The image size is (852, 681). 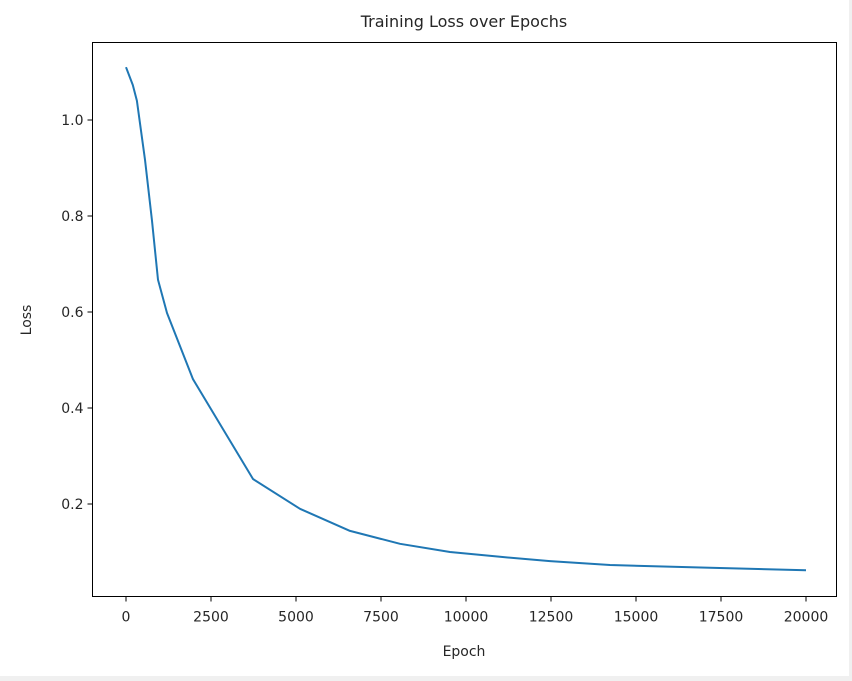 What do you see at coordinates (72, 217) in the screenshot?
I see `y-tick-label: 0.8` at bounding box center [72, 217].